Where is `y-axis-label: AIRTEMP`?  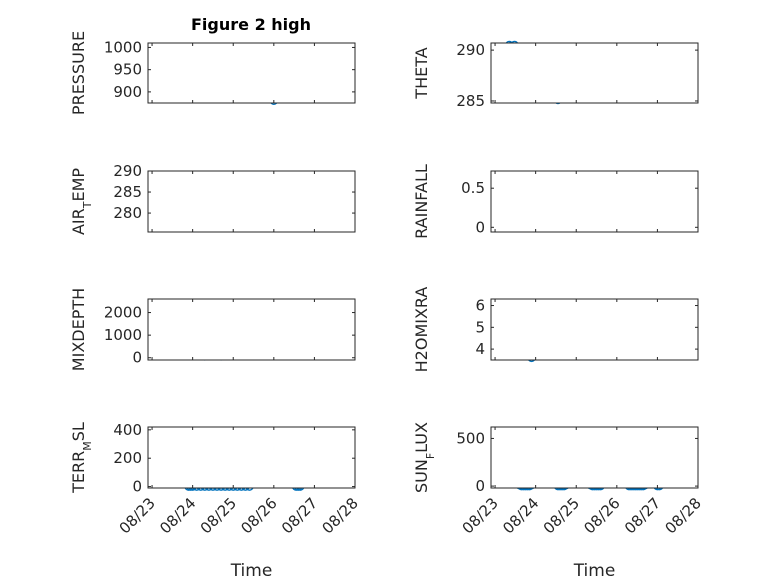 y-axis-label: AIRTEMP is located at coordinates (81, 201).